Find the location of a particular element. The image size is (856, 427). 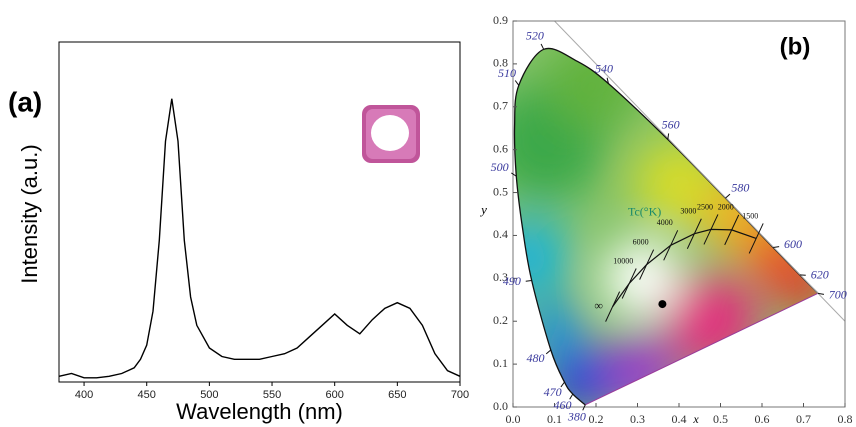

wavelength-label: 460 is located at coordinates (562, 405).